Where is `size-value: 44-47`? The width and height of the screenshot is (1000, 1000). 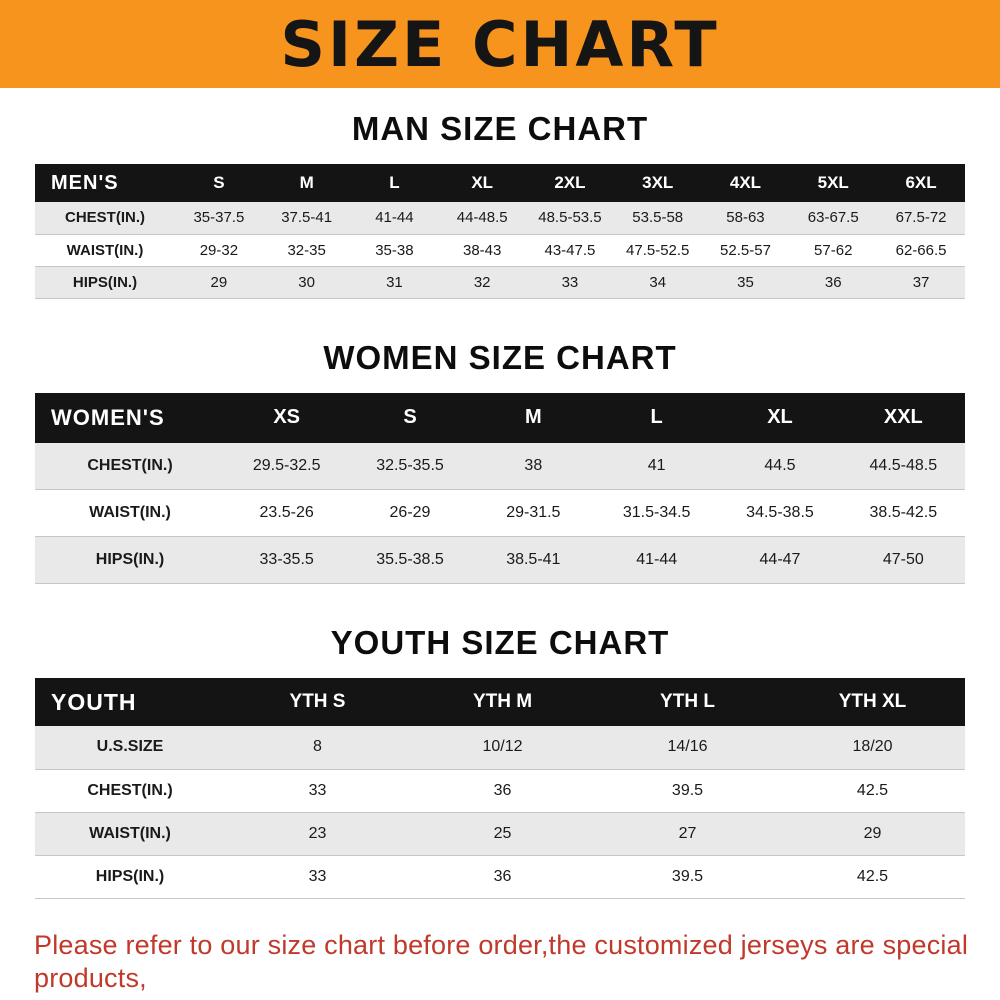 size-value: 44-47 is located at coordinates (780, 559).